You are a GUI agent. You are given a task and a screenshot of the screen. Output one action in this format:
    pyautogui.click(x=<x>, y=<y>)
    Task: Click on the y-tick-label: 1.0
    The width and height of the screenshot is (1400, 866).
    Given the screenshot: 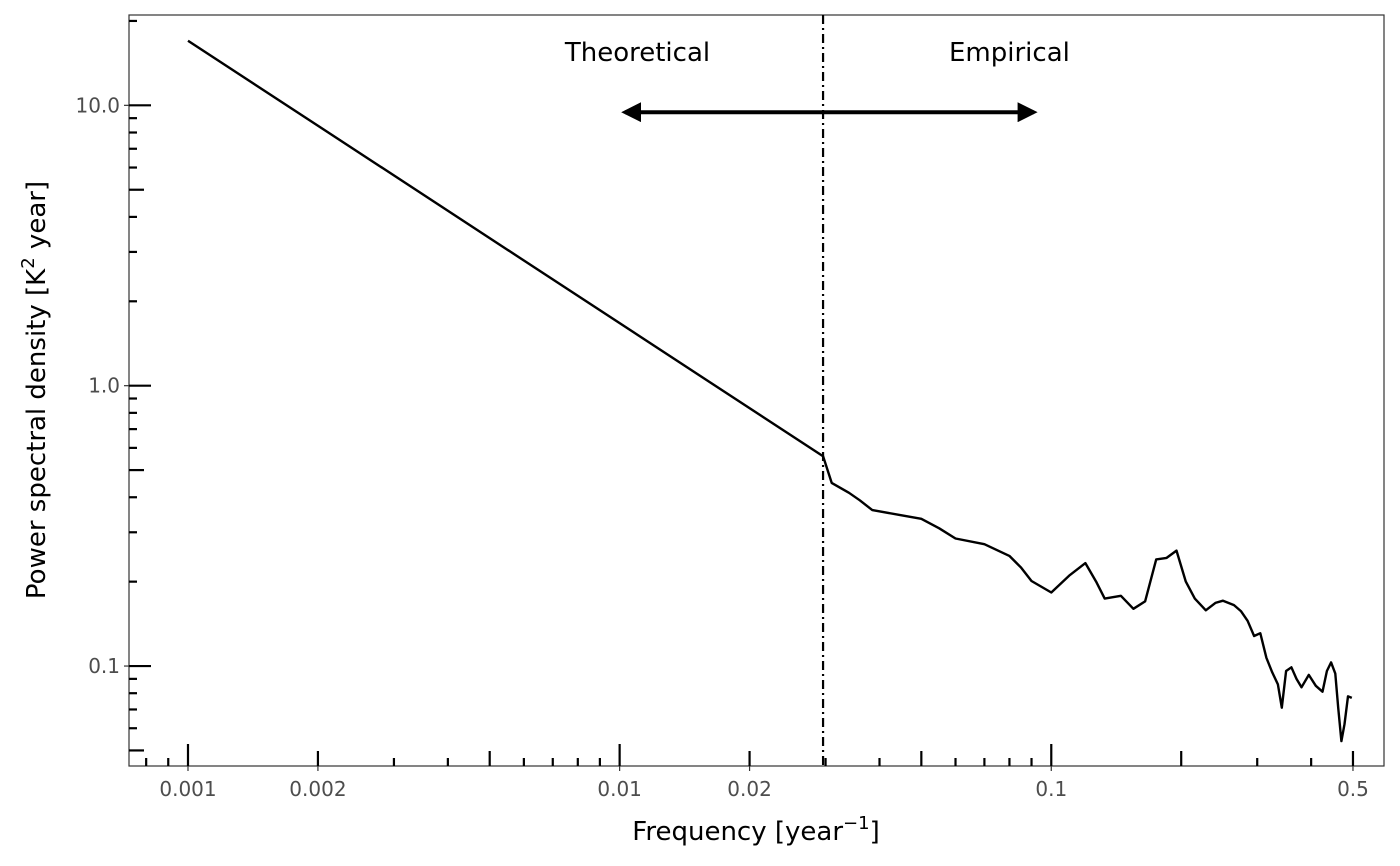 What is the action you would take?
    pyautogui.click(x=104, y=386)
    